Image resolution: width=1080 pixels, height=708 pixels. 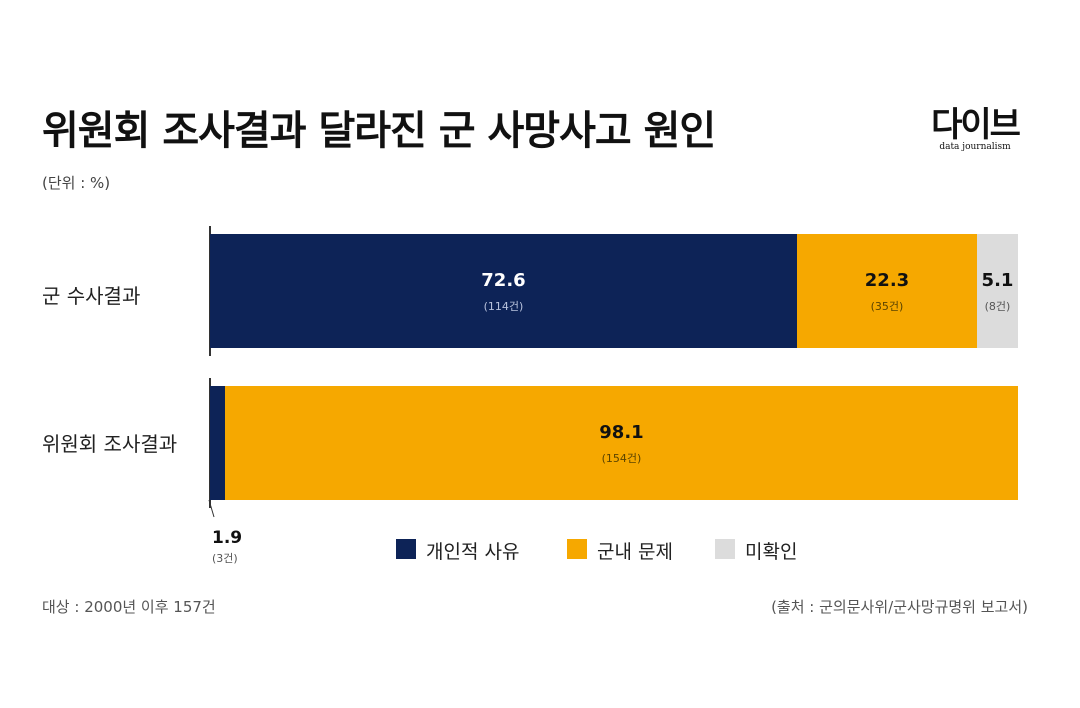 I want to click on logo: 다이브 data journalism, so click(x=975, y=129).